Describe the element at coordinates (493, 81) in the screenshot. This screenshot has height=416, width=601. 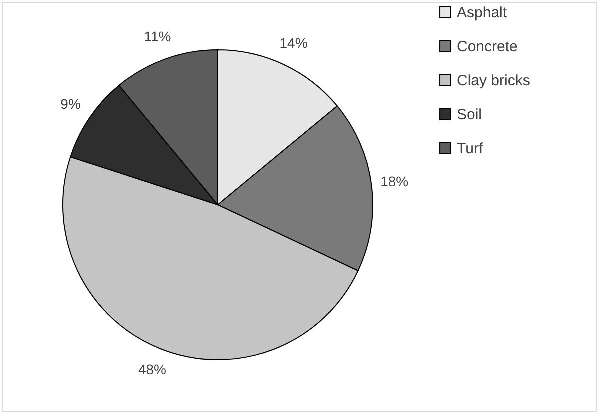
I see `legend-label: Clay bricks` at that location.